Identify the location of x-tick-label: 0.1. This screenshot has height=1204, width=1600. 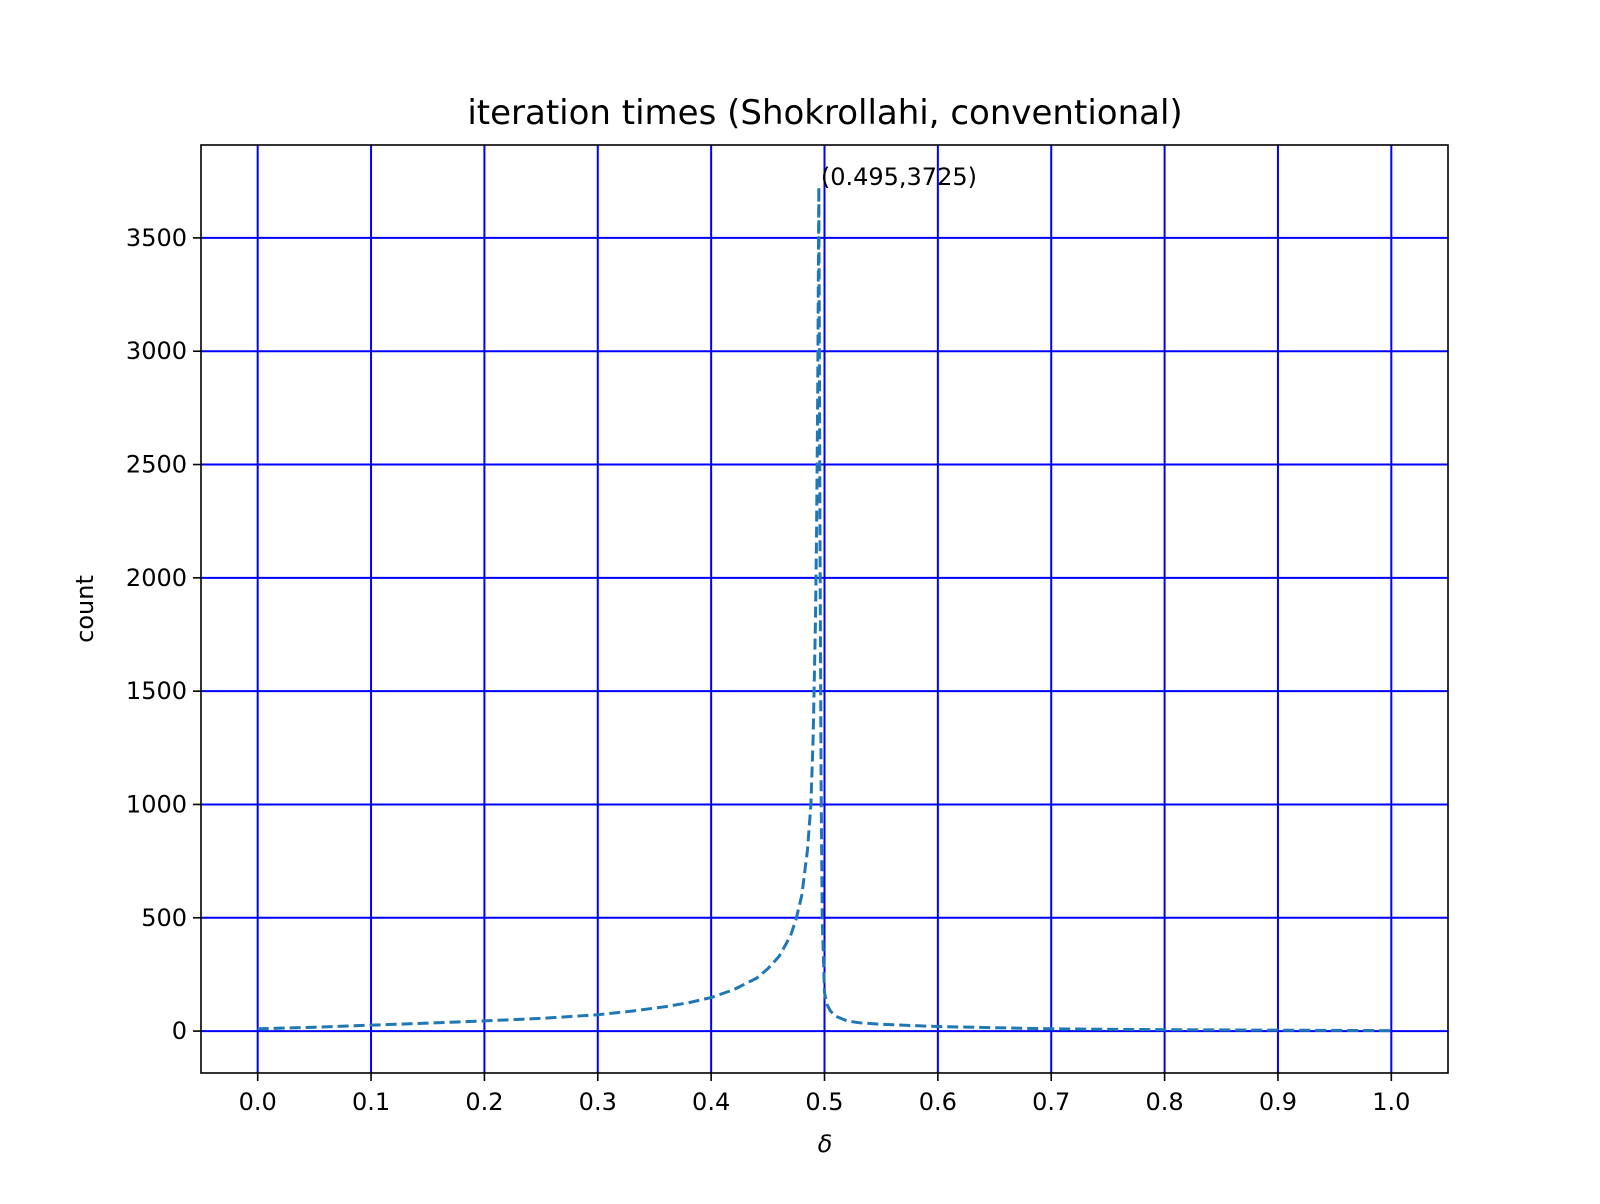
(371, 1102).